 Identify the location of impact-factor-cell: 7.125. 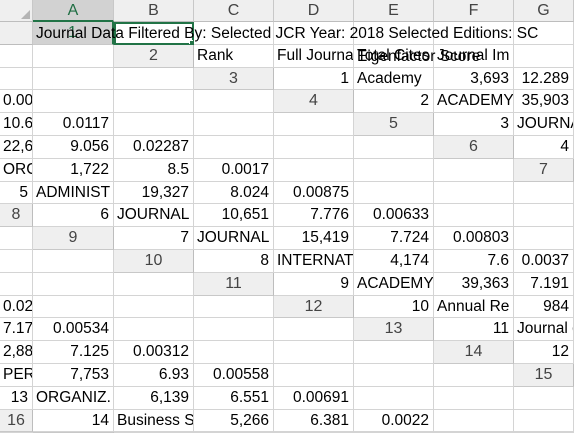
(73, 352).